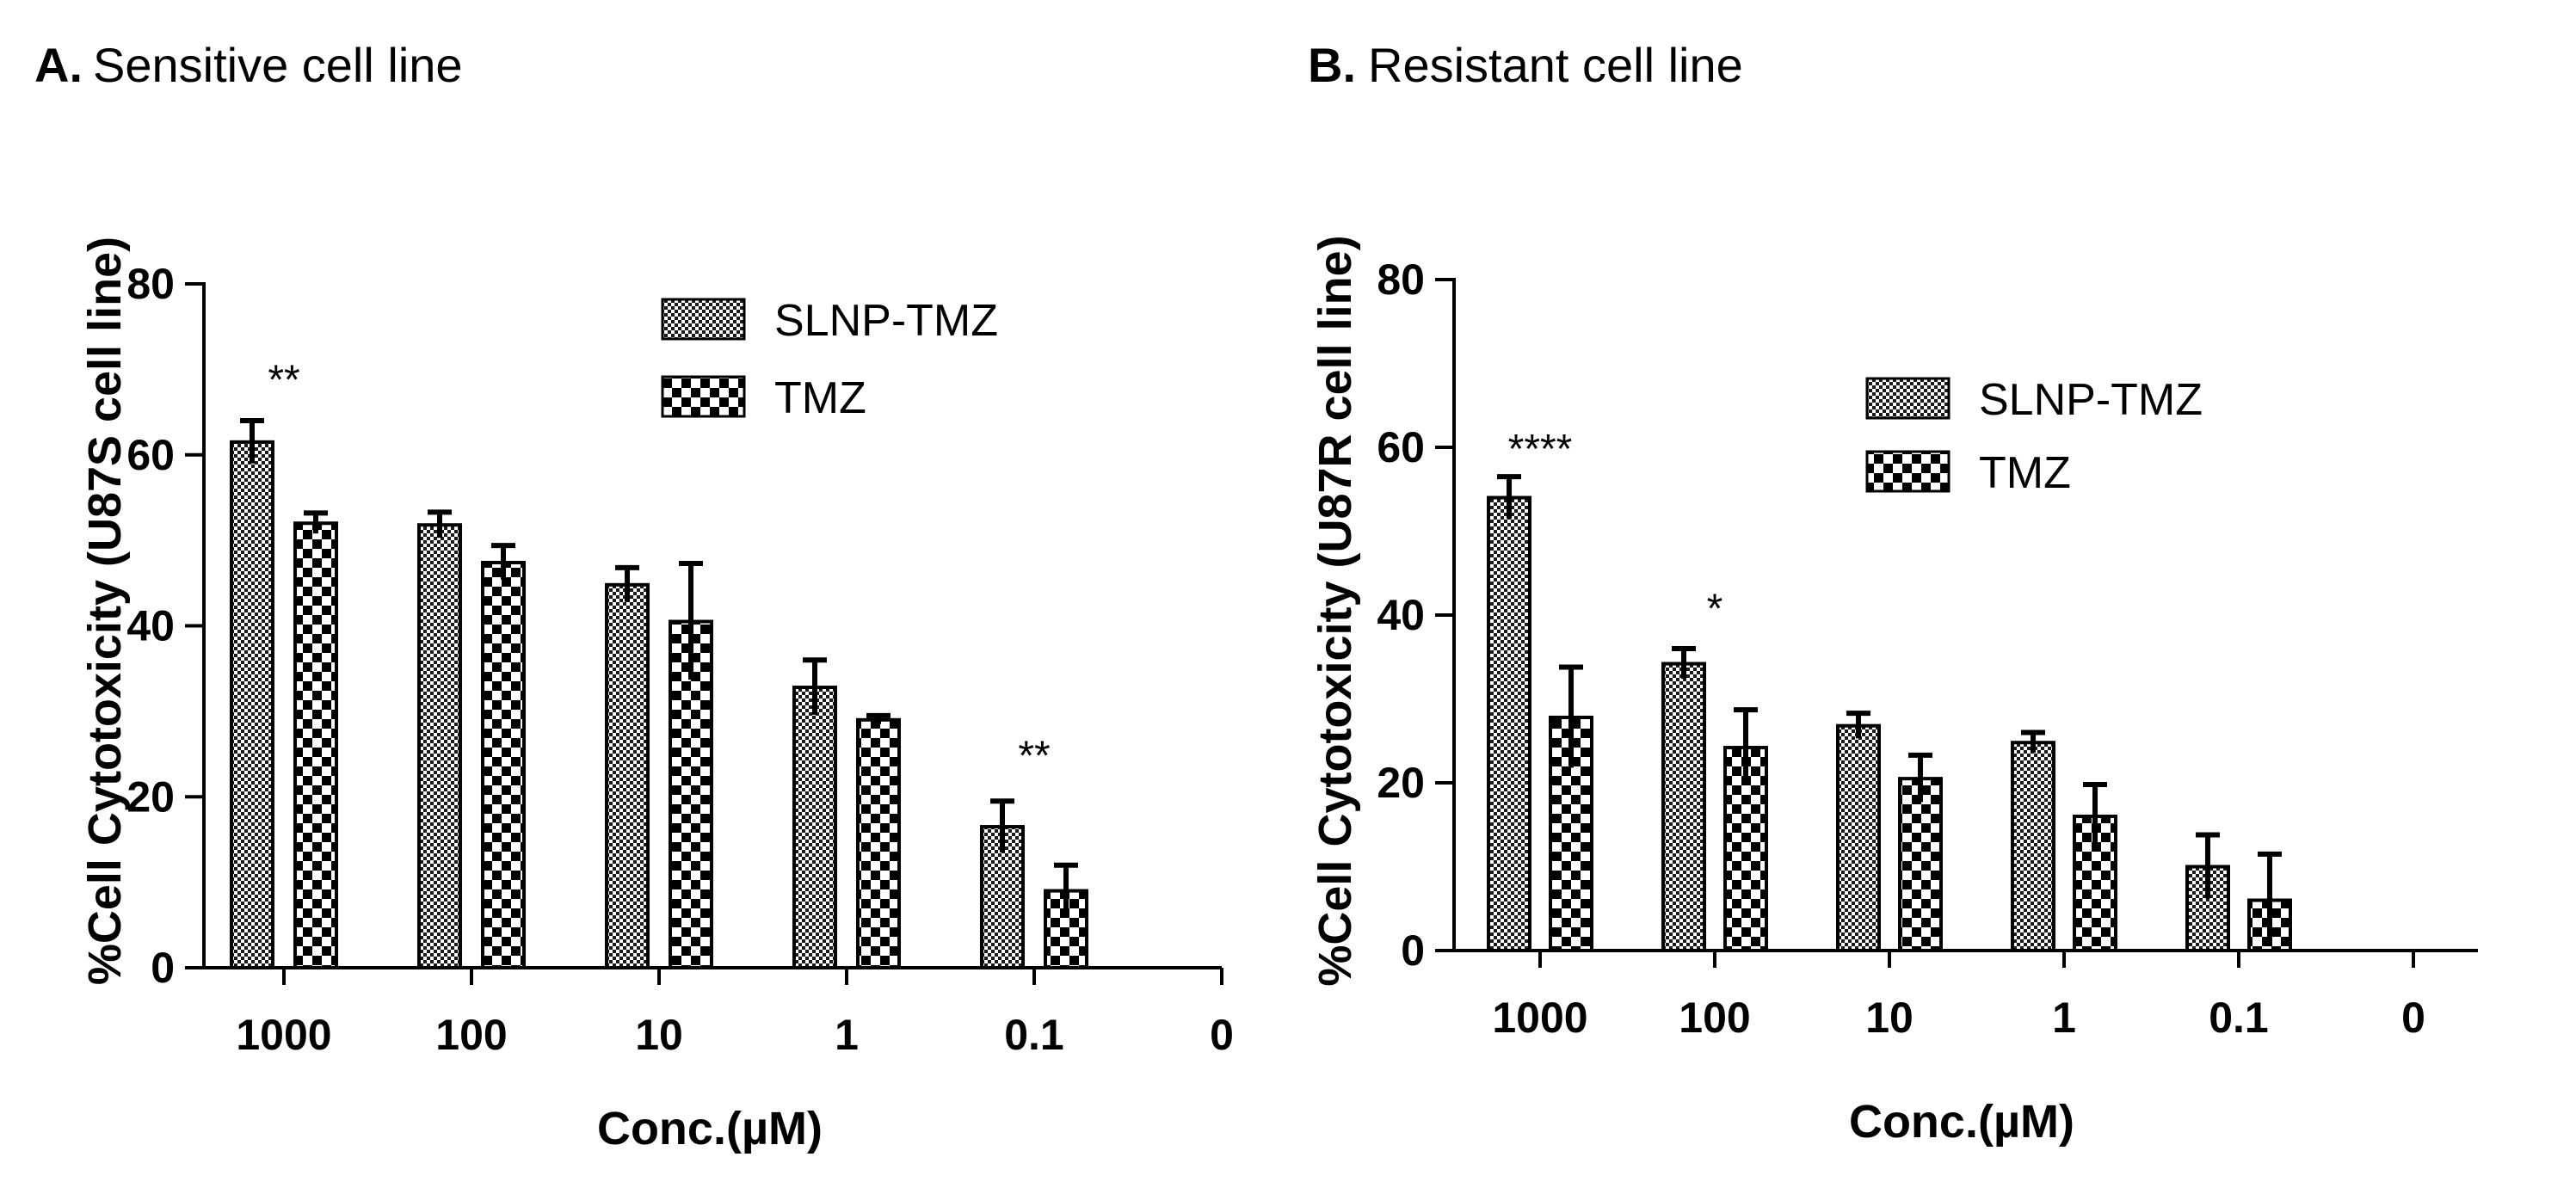 Image resolution: width=2576 pixels, height=1194 pixels. I want to click on panel-a-x-tick-label: 0.1, so click(1034, 1035).